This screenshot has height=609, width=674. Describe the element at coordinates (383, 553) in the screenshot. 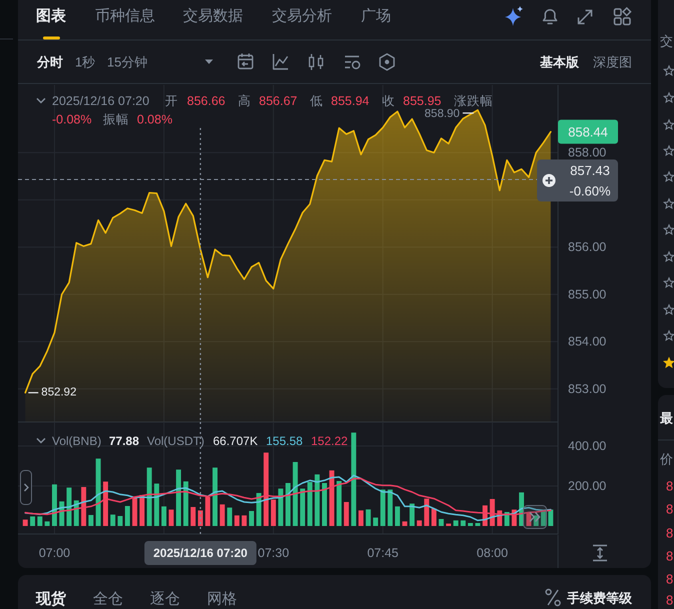

I see `x-tick-label: 07:45` at that location.